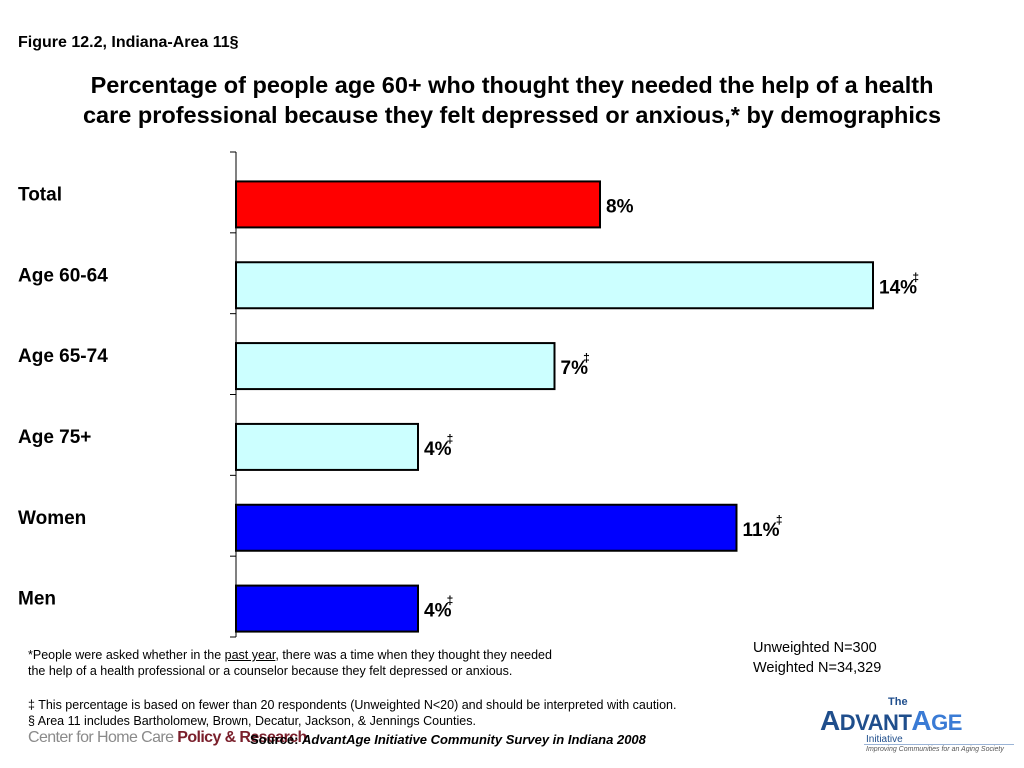 Image resolution: width=1024 pixels, height=768 pixels. I want to click on advantage-logo-the: The, so click(898, 702).